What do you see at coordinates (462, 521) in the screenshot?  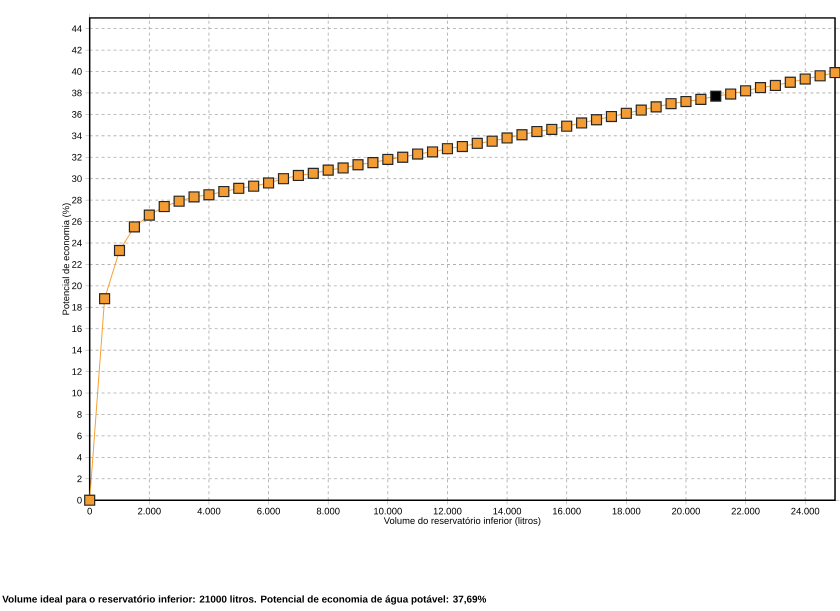 I see `x-axis-title: Volume do reservatório inferior (litros)` at bounding box center [462, 521].